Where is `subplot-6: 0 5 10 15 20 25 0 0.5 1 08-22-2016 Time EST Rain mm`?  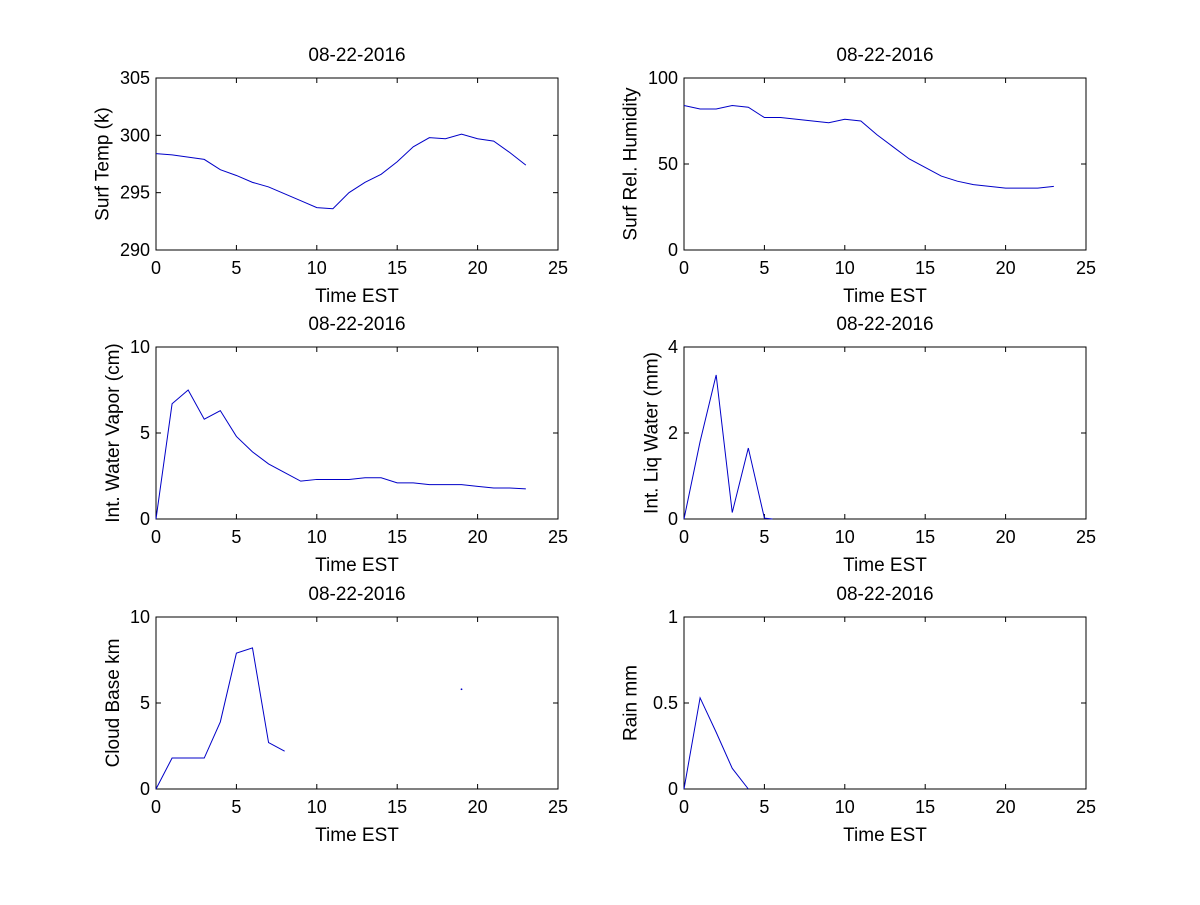 subplot-6: 0 5 10 15 20 25 0 0.5 1 08-22-2016 Time EST Rain mm is located at coordinates (859, 715).